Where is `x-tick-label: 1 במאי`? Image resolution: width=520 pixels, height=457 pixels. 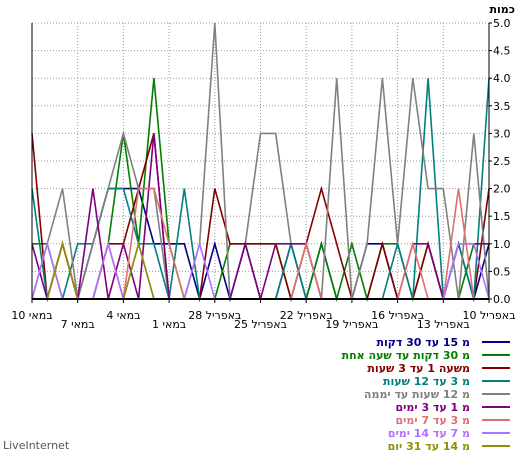 x-tick-label: 1 במאי is located at coordinates (169, 324).